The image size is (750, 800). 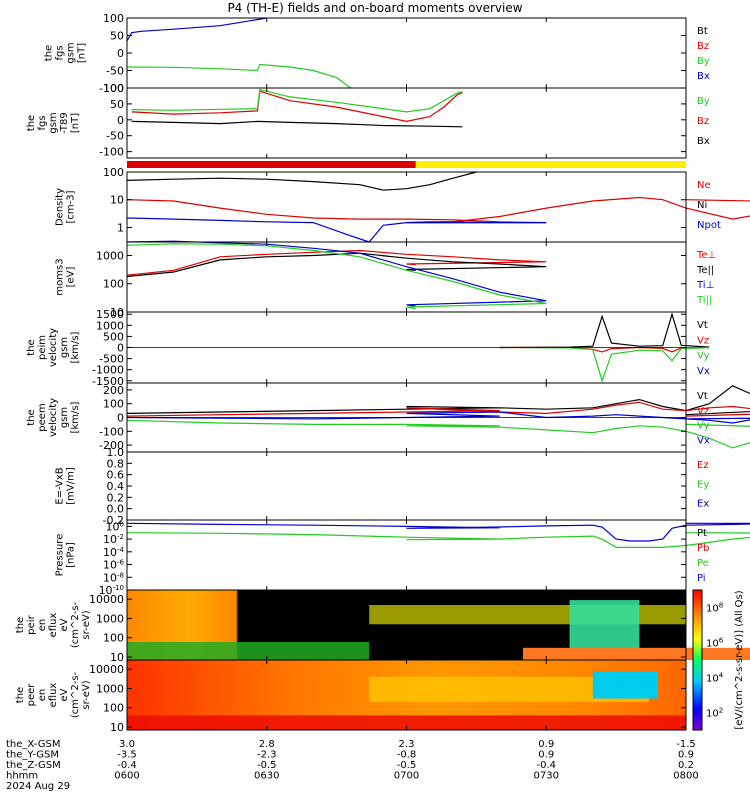 I want to click on y-tick-label: 0.8, so click(x=116, y=463).